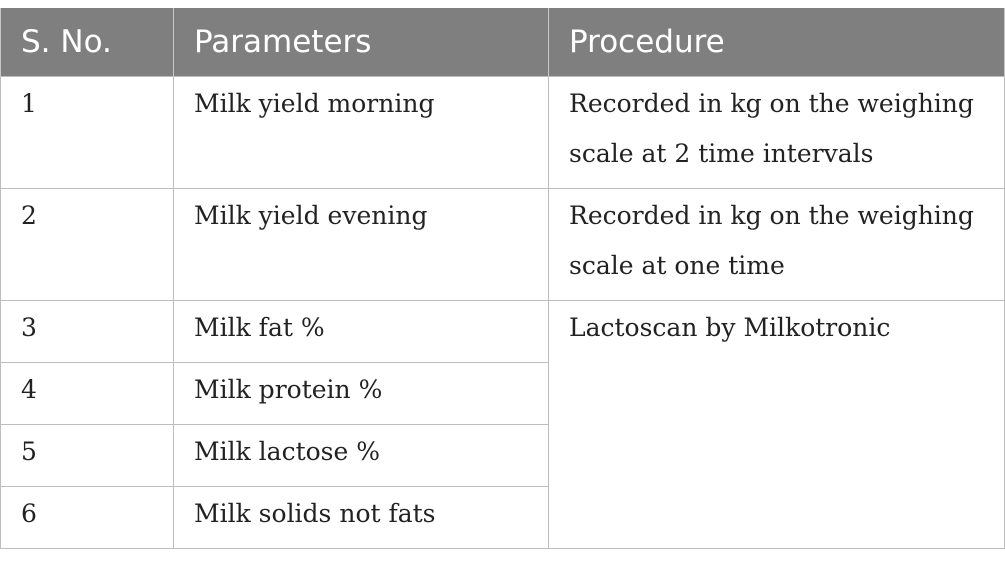  Describe the element at coordinates (87, 455) in the screenshot. I see `cell-serial-number: 5` at that location.